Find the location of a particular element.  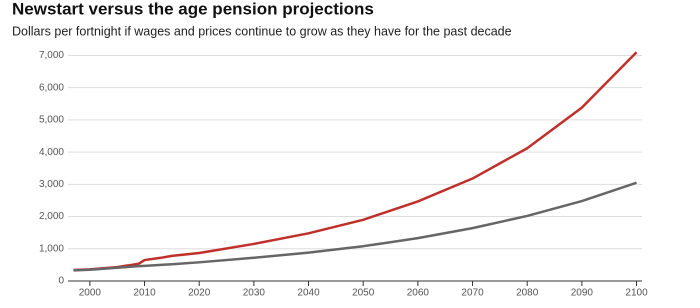

x-tick-label: 2010 is located at coordinates (144, 293).